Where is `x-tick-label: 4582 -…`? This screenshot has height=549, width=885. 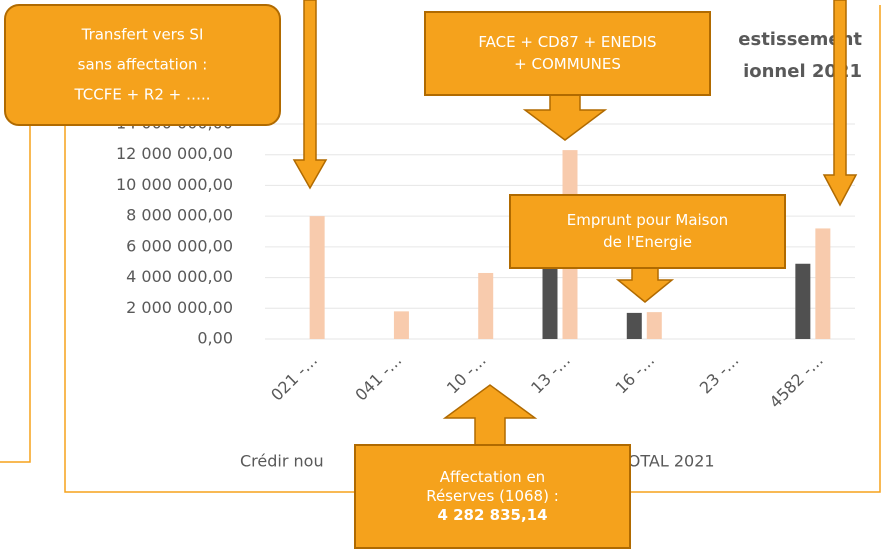
x-tick-label: 4582 -… is located at coordinates (796, 381).